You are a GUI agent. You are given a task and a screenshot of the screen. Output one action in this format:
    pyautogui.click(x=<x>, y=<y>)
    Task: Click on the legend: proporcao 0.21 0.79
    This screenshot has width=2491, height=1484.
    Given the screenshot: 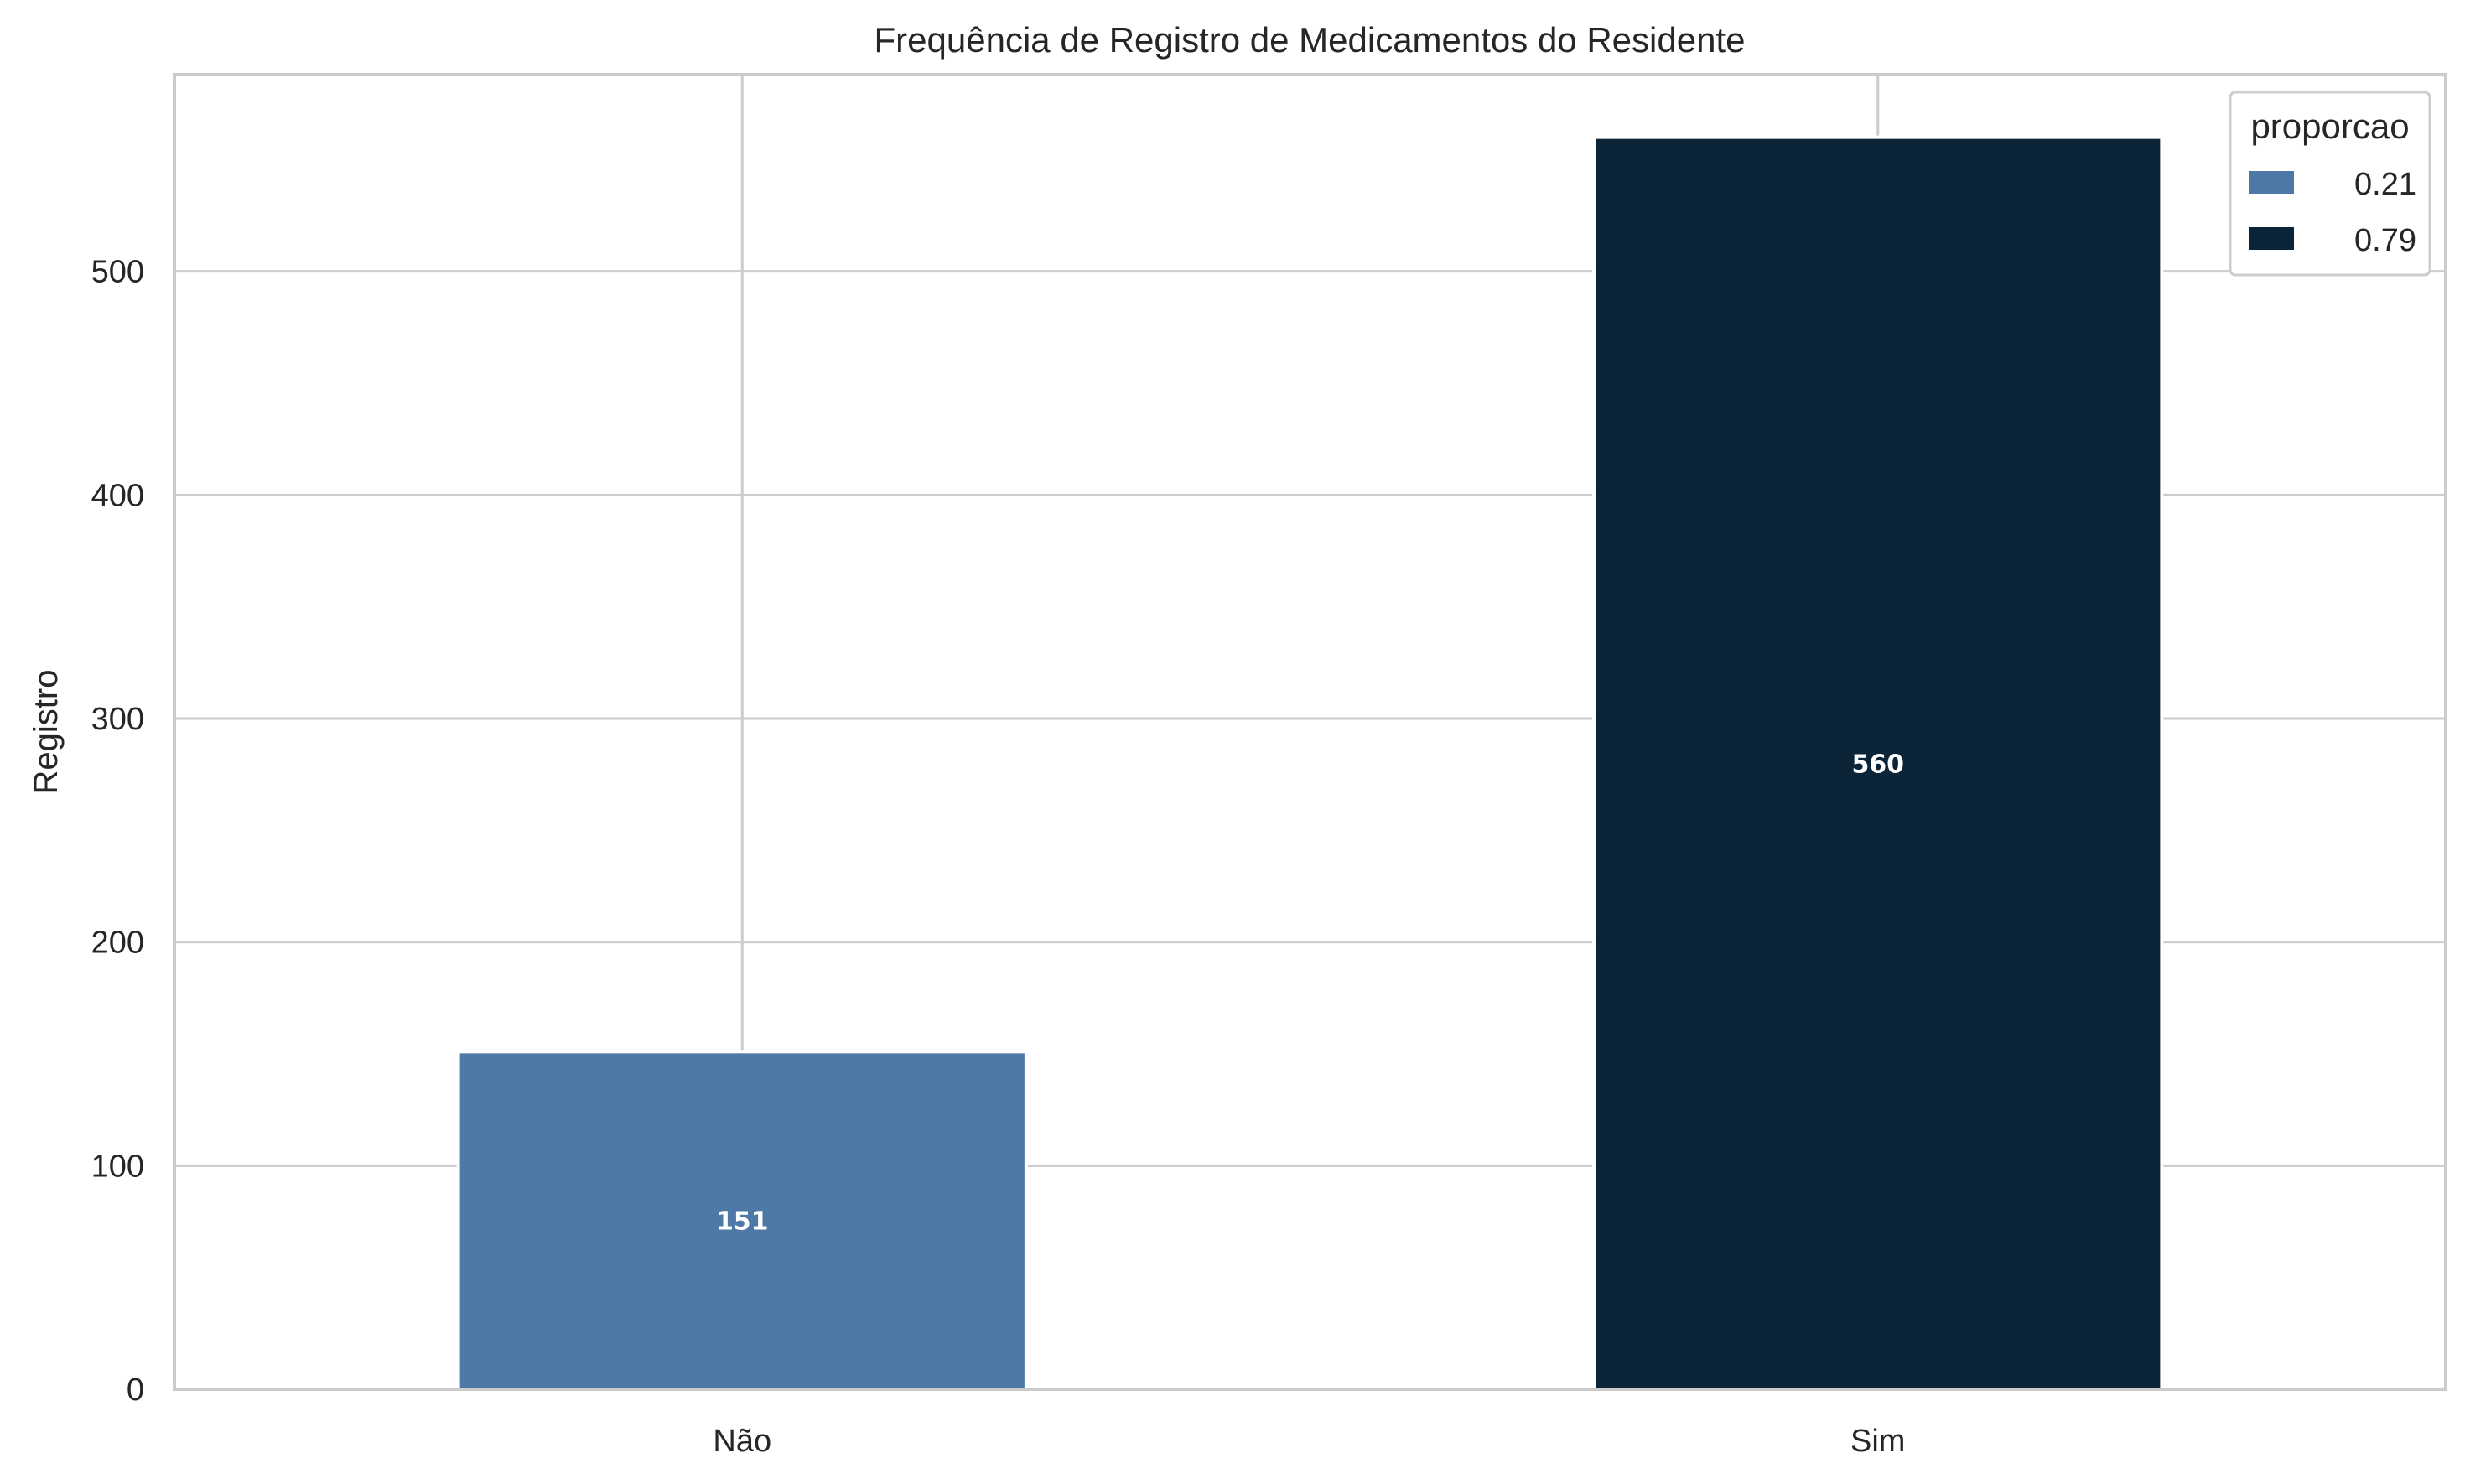 What is the action you would take?
    pyautogui.click(x=2330, y=184)
    